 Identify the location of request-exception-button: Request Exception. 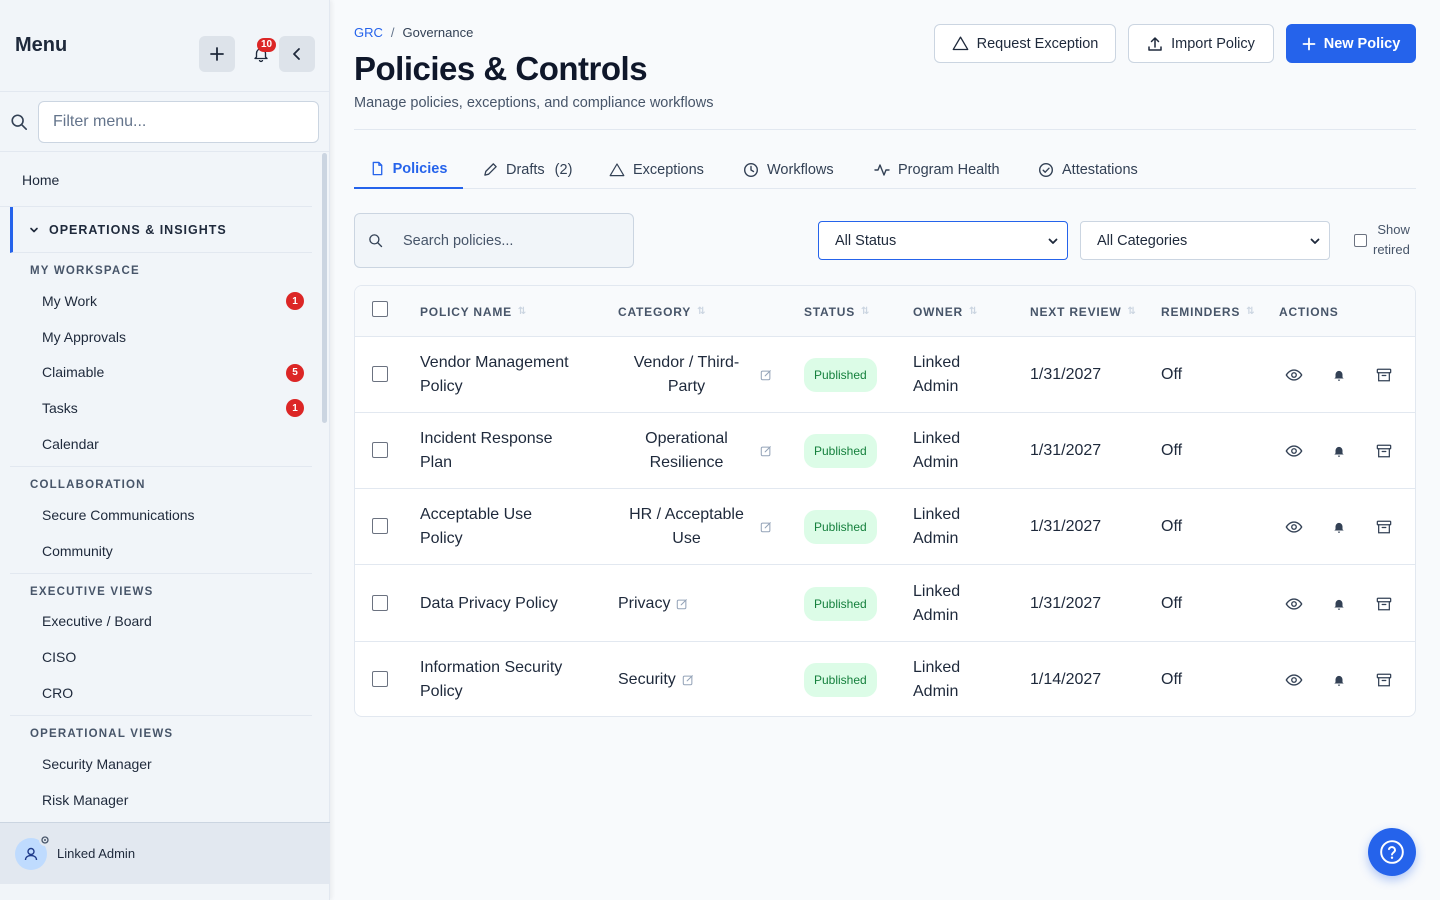
(1025, 43).